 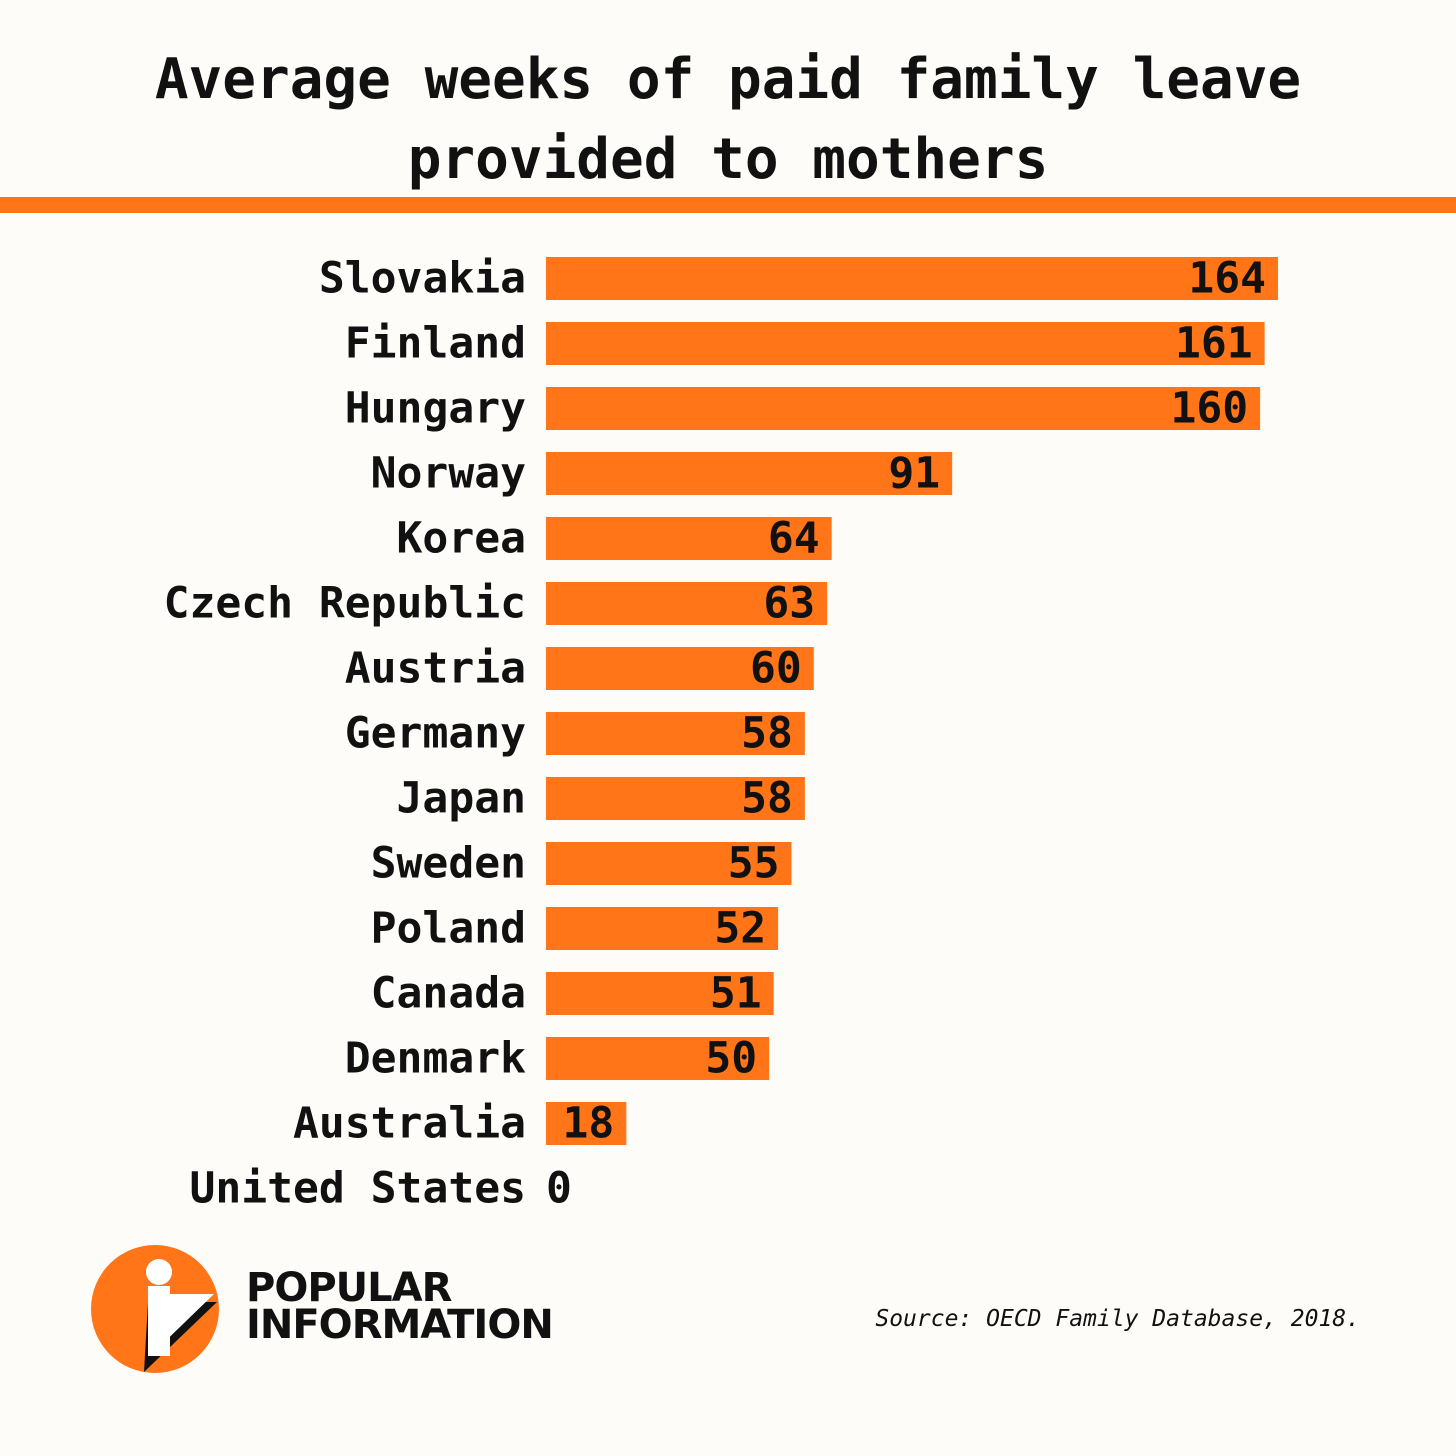 What do you see at coordinates (754, 864) in the screenshot?
I see `value-label-sweden: 55` at bounding box center [754, 864].